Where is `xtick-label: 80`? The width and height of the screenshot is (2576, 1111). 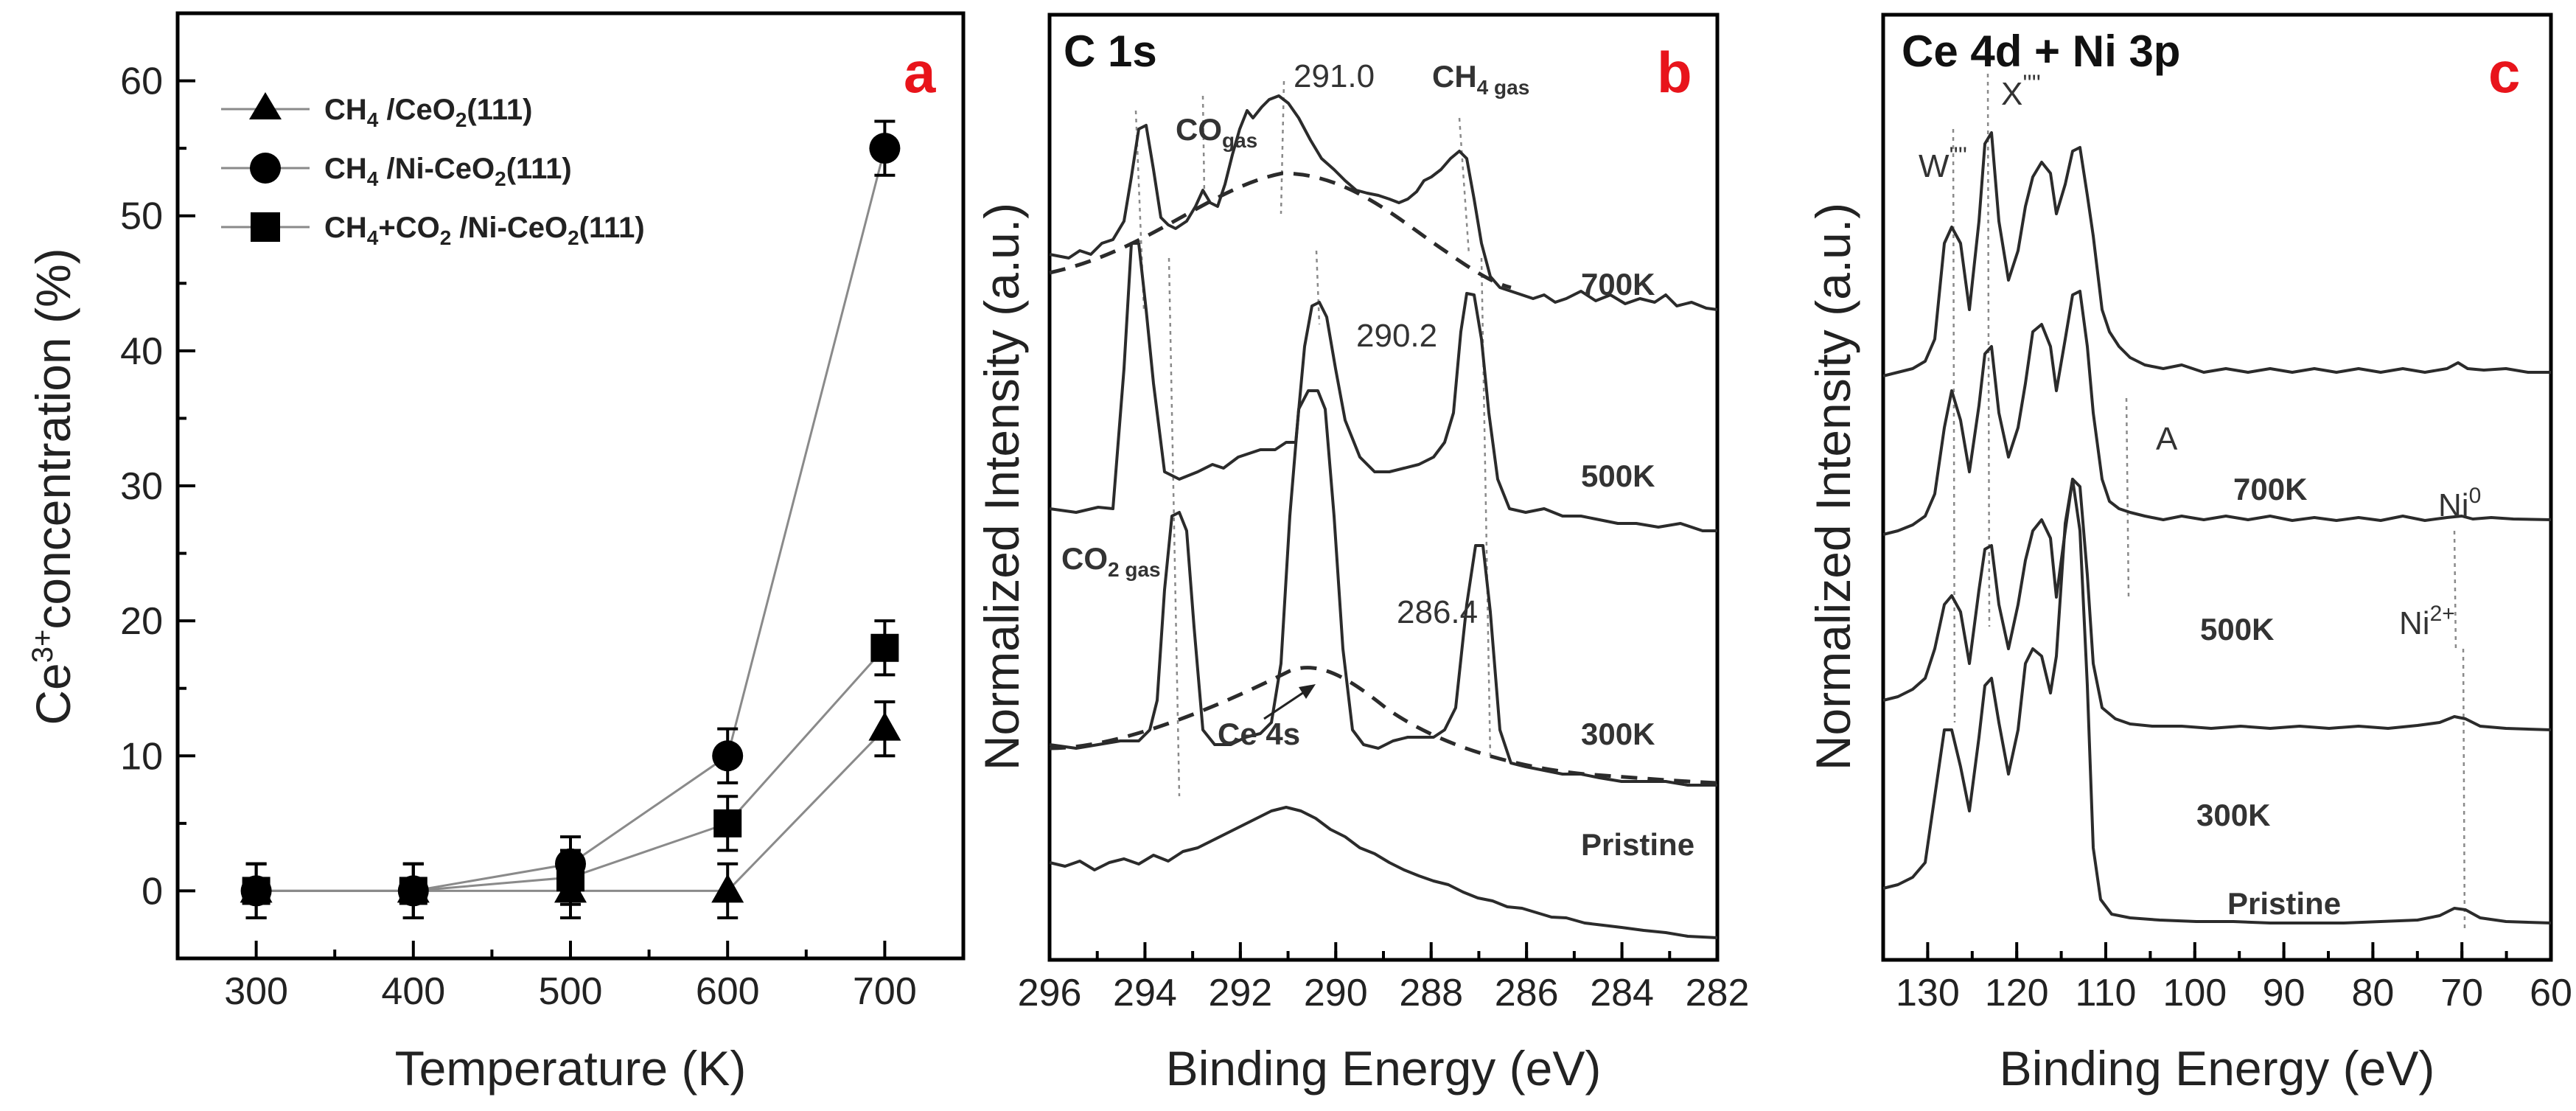
xtick-label: 80 is located at coordinates (2372, 993).